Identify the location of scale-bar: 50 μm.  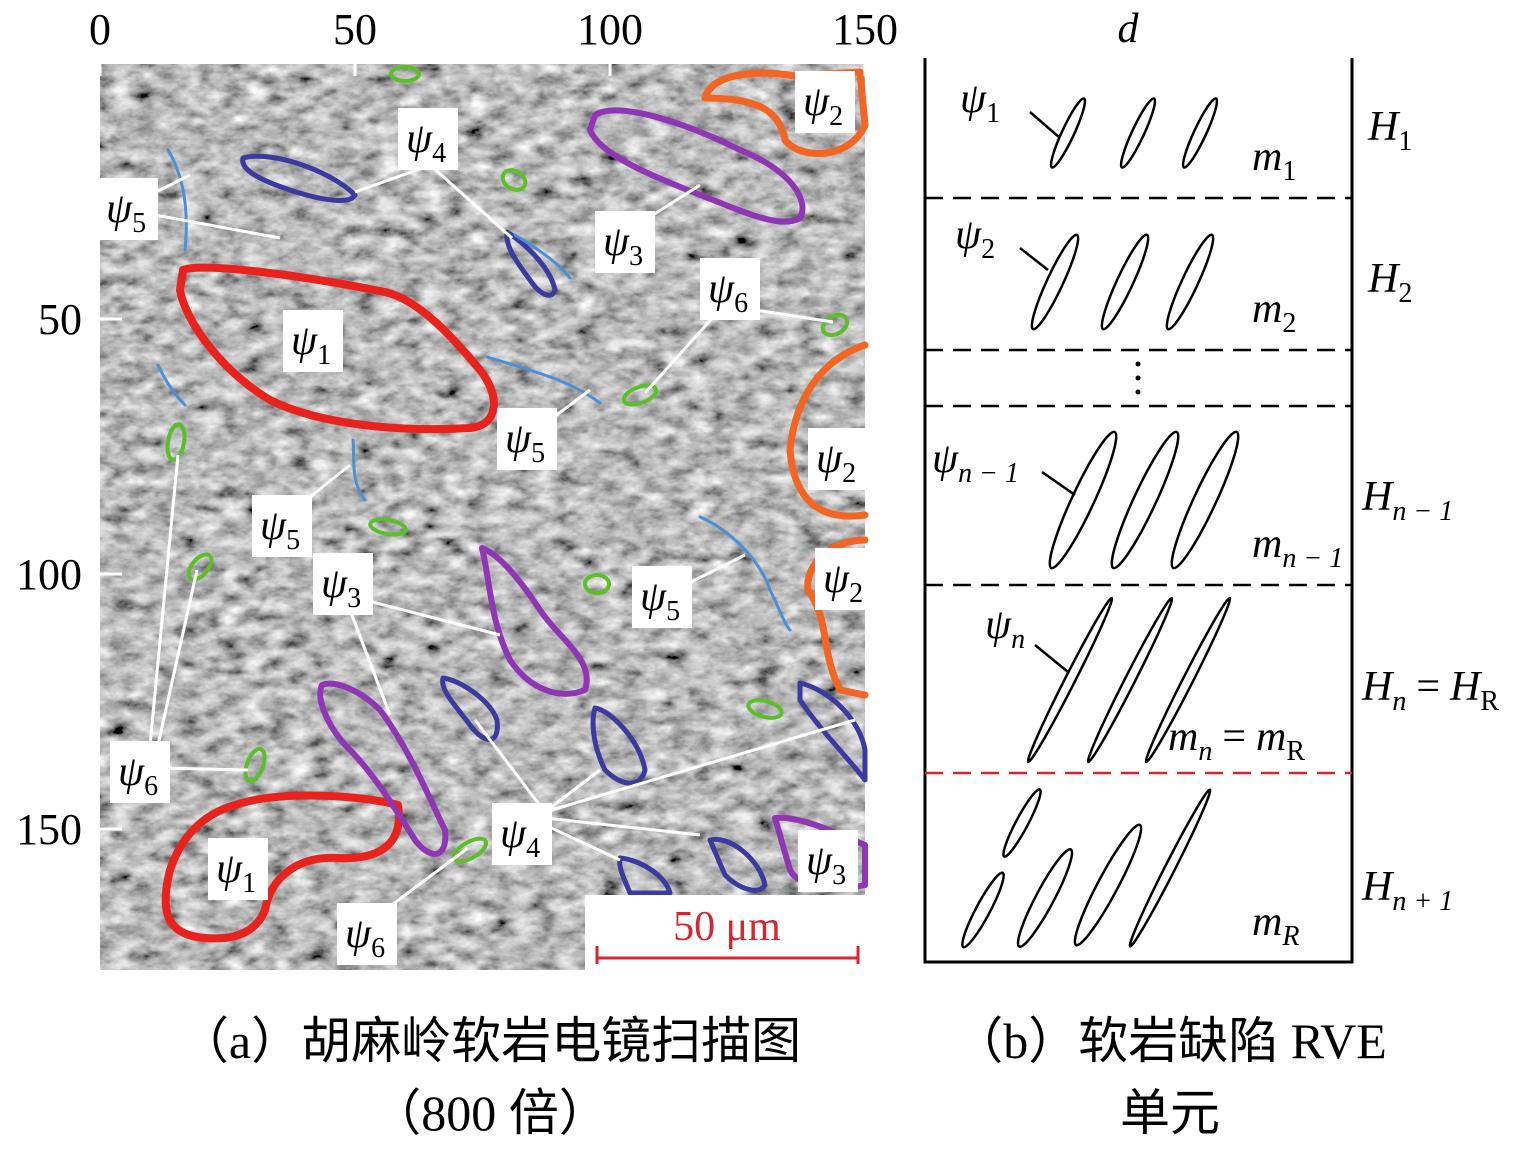
(725, 932).